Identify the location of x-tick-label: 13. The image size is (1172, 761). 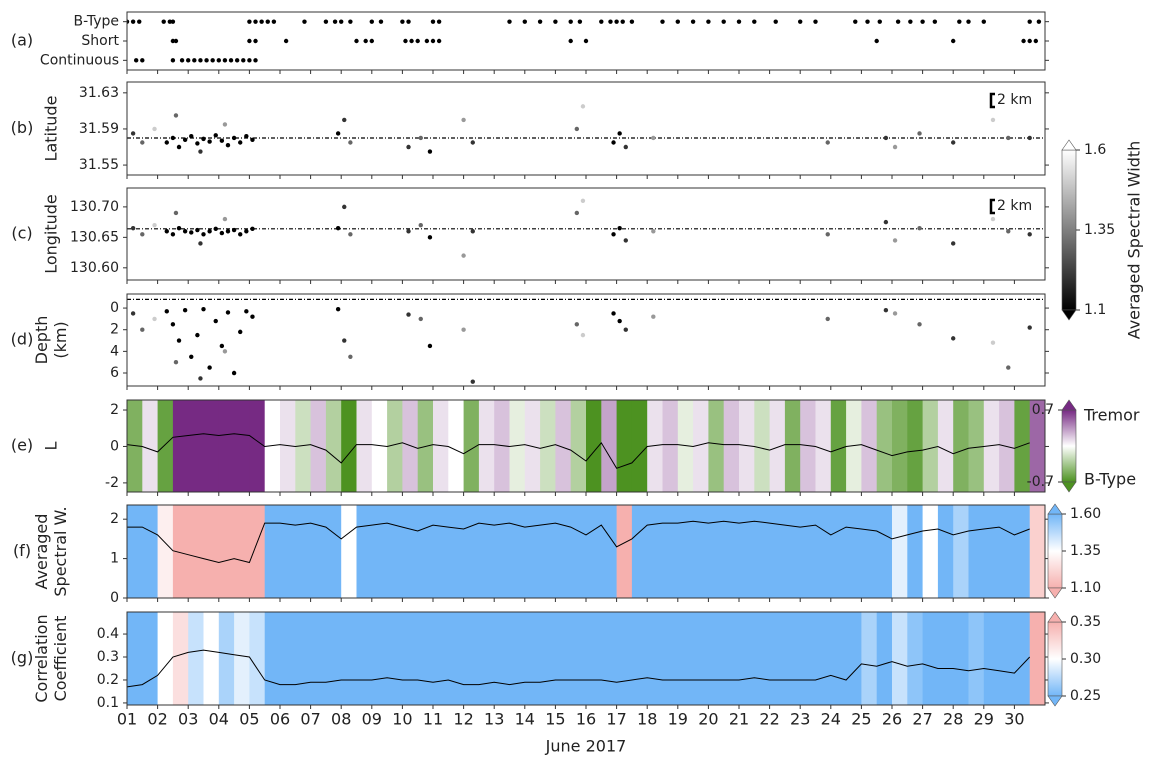
(494, 719).